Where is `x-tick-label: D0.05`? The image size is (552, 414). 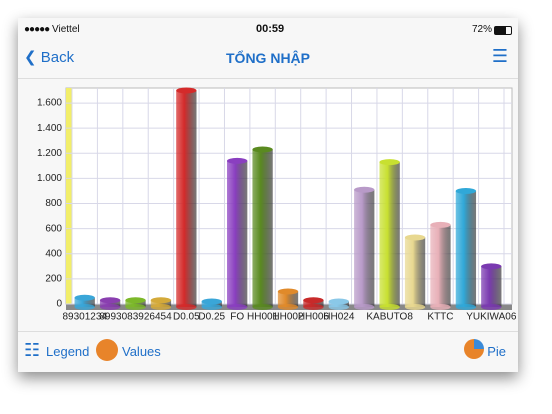
x-tick-label: D0.05 is located at coordinates (186, 317).